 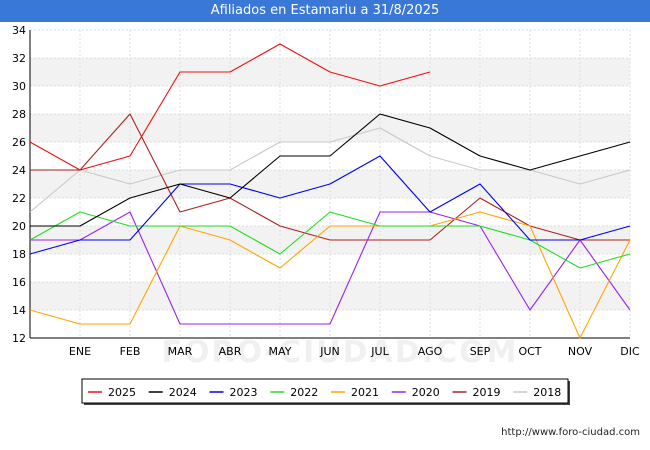 I want to click on x-tick-label: MAY, so click(x=280, y=351).